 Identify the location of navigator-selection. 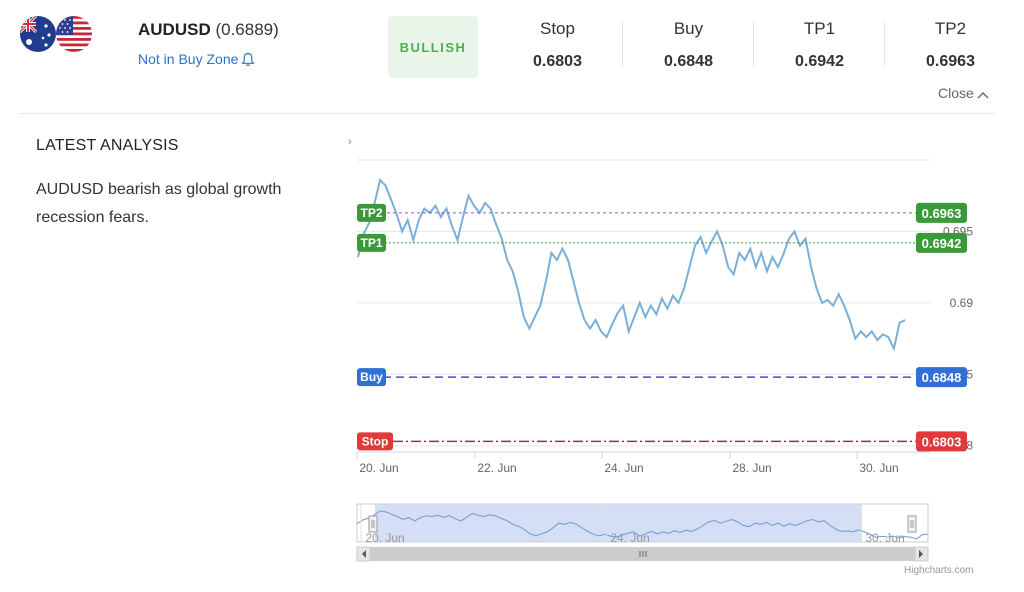
(618, 523).